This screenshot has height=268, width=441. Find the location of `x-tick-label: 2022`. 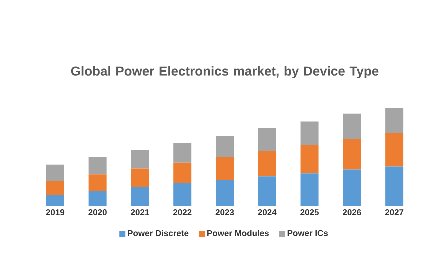

x-tick-label: 2022 is located at coordinates (182, 213).